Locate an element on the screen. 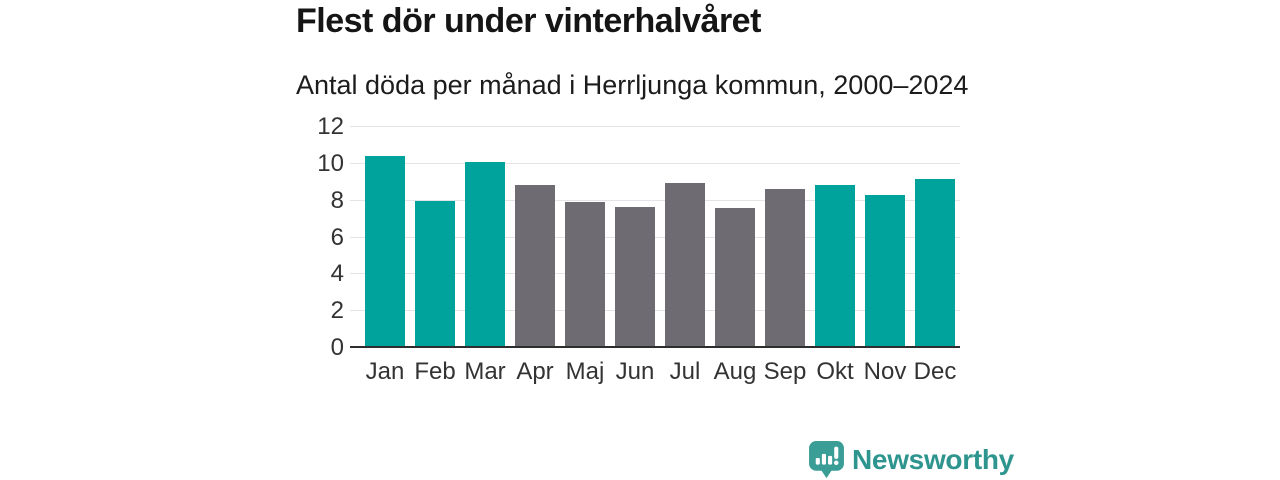 This screenshot has width=1280, height=480. x-axis-tick-maj: Maj is located at coordinates (585, 371).